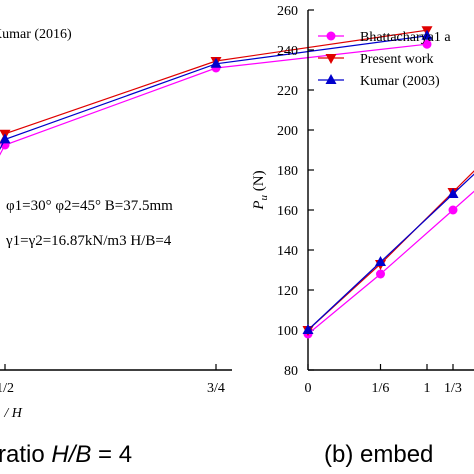 Image resolution: width=474 pixels, height=474 pixels. What do you see at coordinates (287, 211) in the screenshot?
I see `chart-b-y-tick-label: 160` at bounding box center [287, 211].